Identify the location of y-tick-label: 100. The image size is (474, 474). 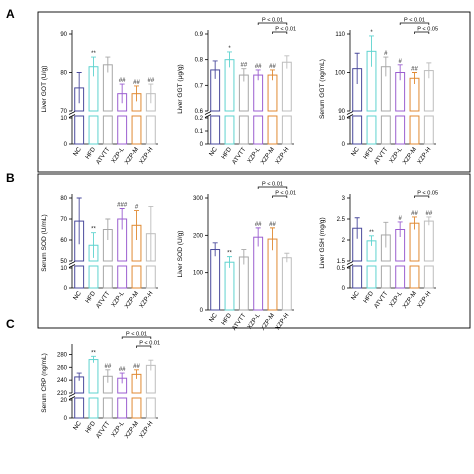
(340, 74).